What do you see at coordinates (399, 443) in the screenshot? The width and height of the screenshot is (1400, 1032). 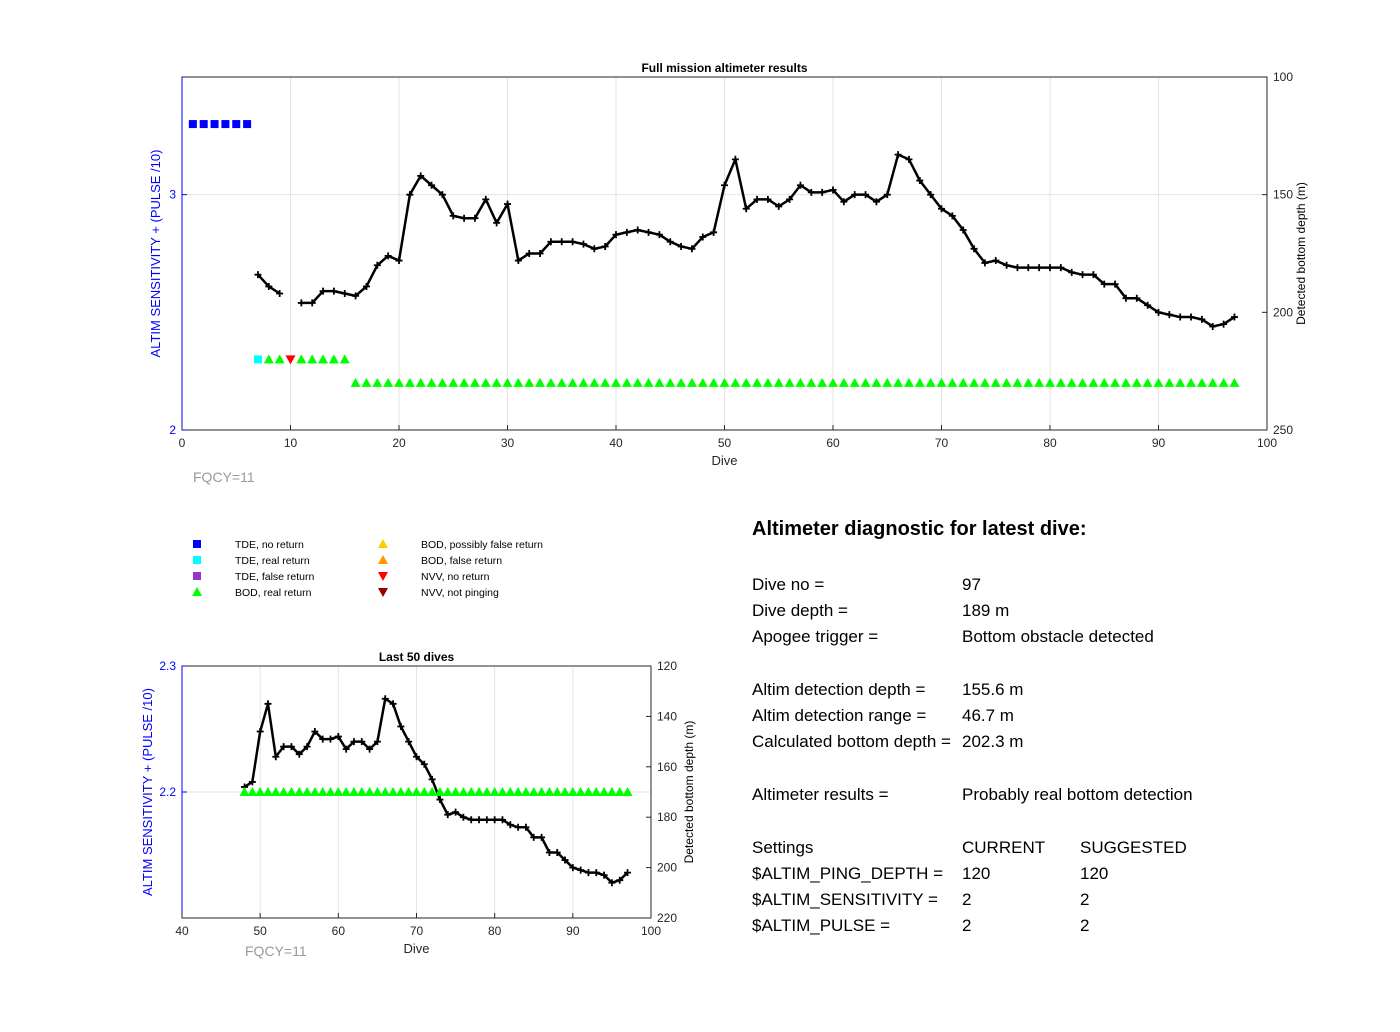 I see `x-tick-label: 20` at bounding box center [399, 443].